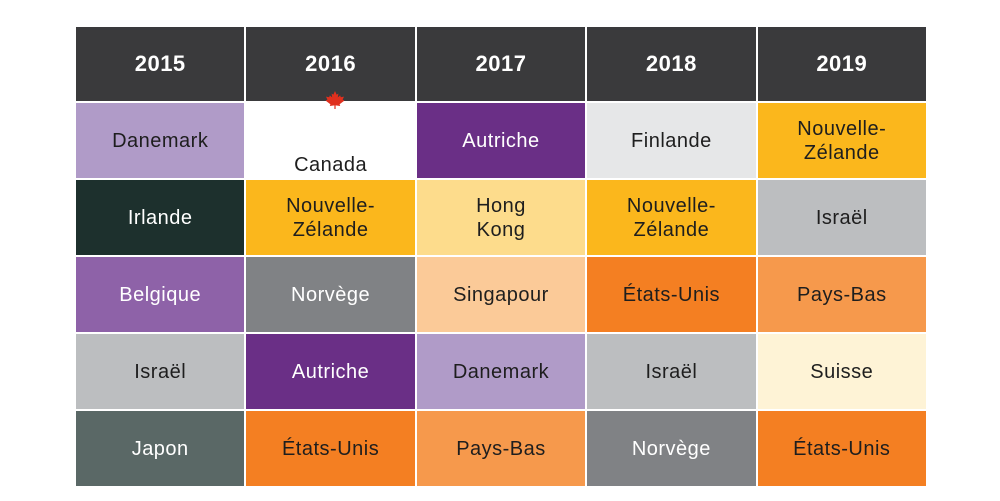  I want to click on header-year-2018: 2018, so click(671, 64).